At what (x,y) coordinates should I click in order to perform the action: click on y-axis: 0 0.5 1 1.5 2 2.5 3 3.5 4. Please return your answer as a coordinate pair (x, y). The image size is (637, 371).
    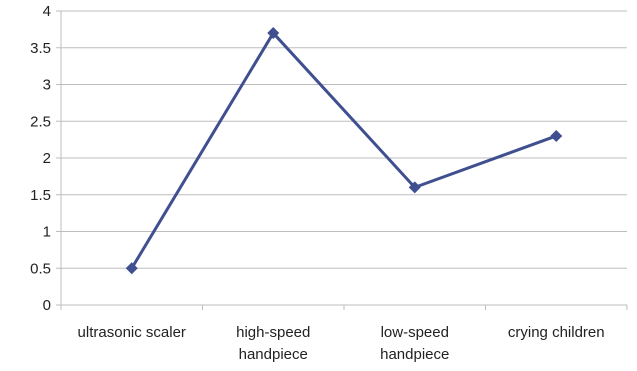
    Looking at the image, I should click on (46, 158).